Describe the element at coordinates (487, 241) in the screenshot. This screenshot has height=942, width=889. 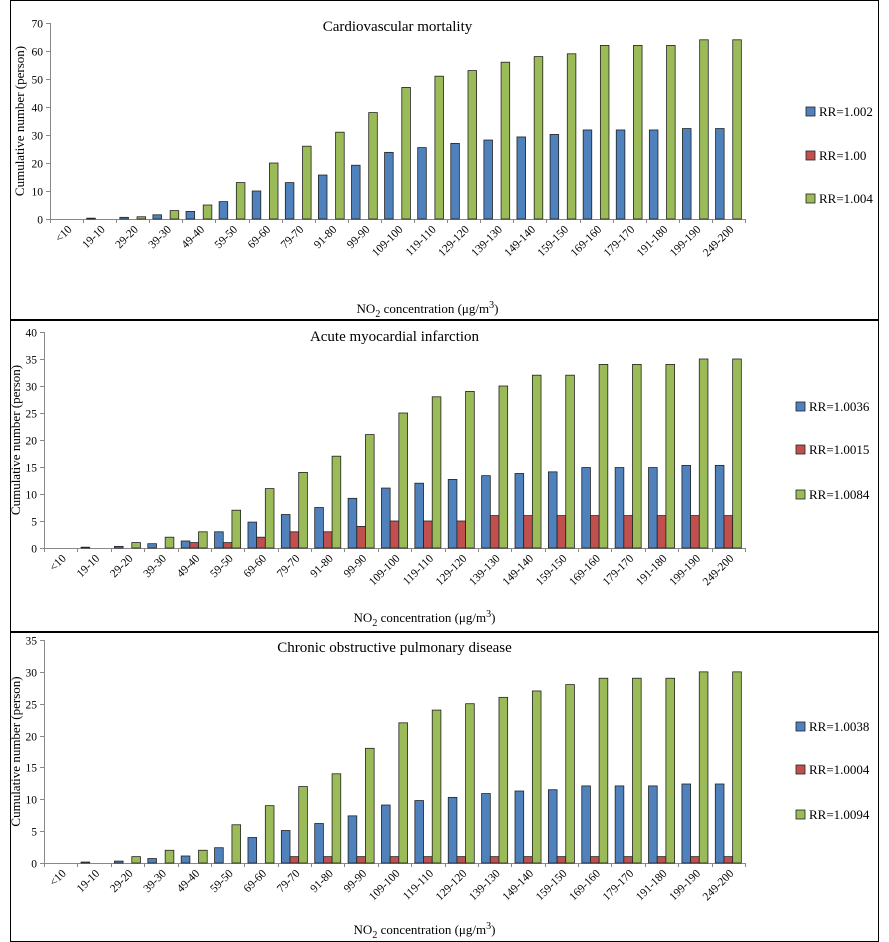
I see `x-tick-label: 139-130` at that location.